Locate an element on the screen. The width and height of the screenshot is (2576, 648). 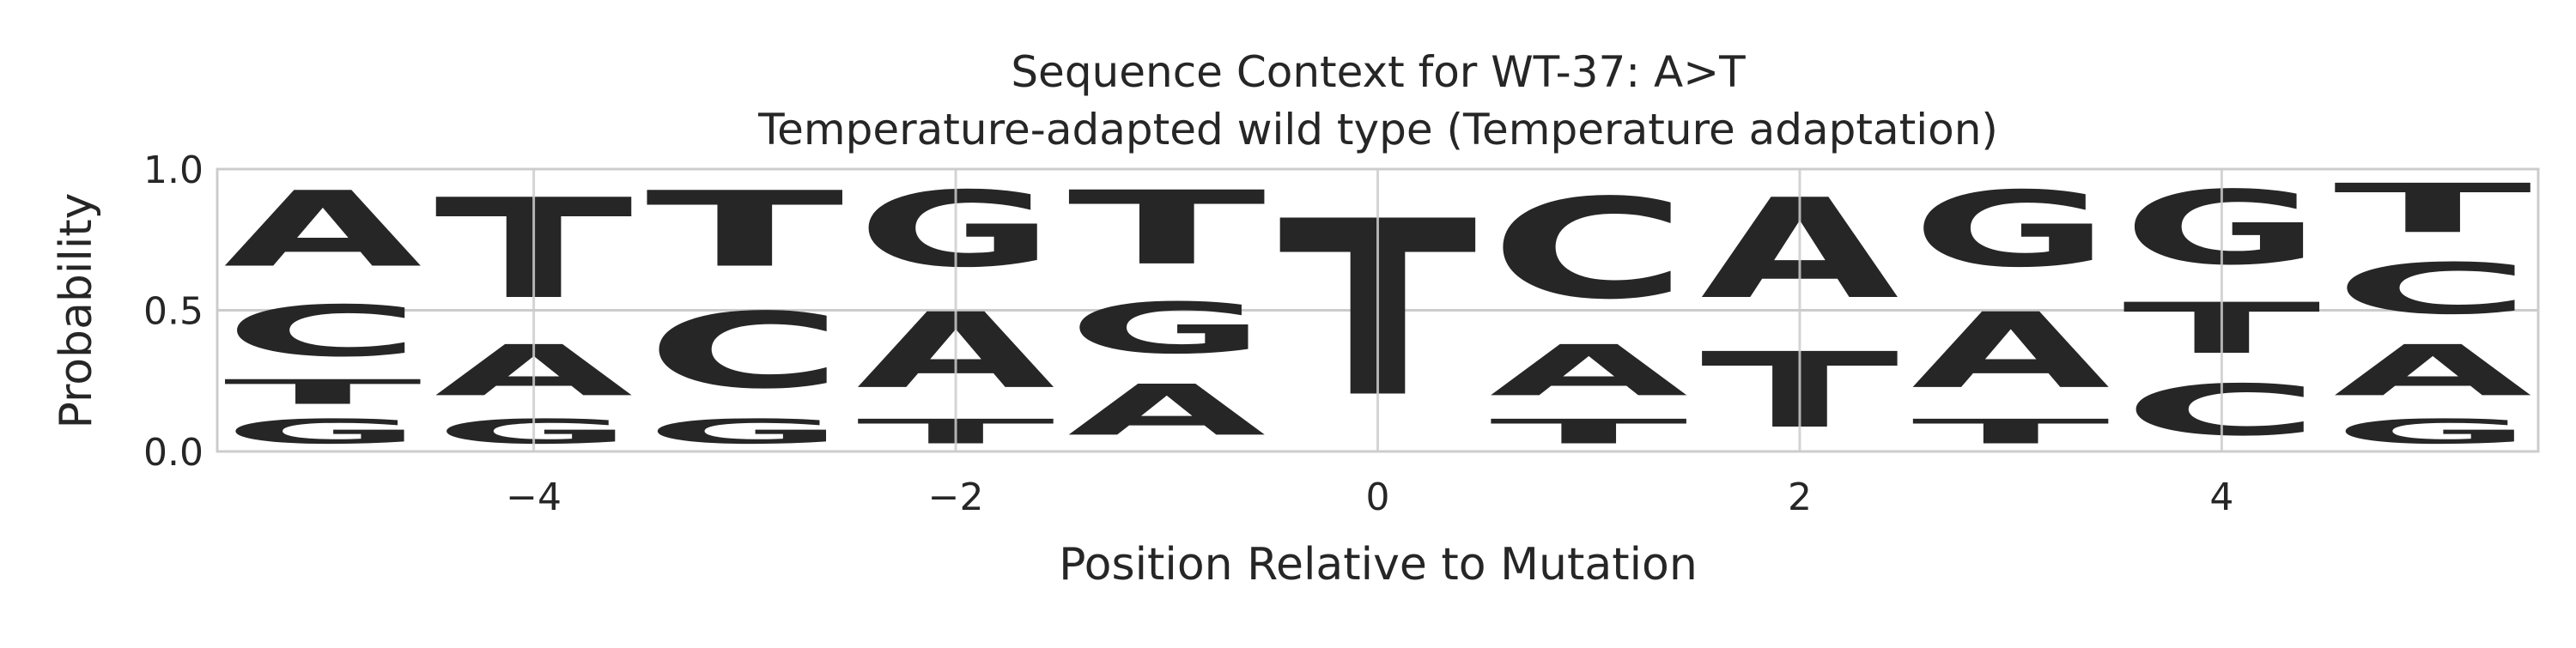
logo-letter-pos-5-C: C is located at coordinates (323, 331).